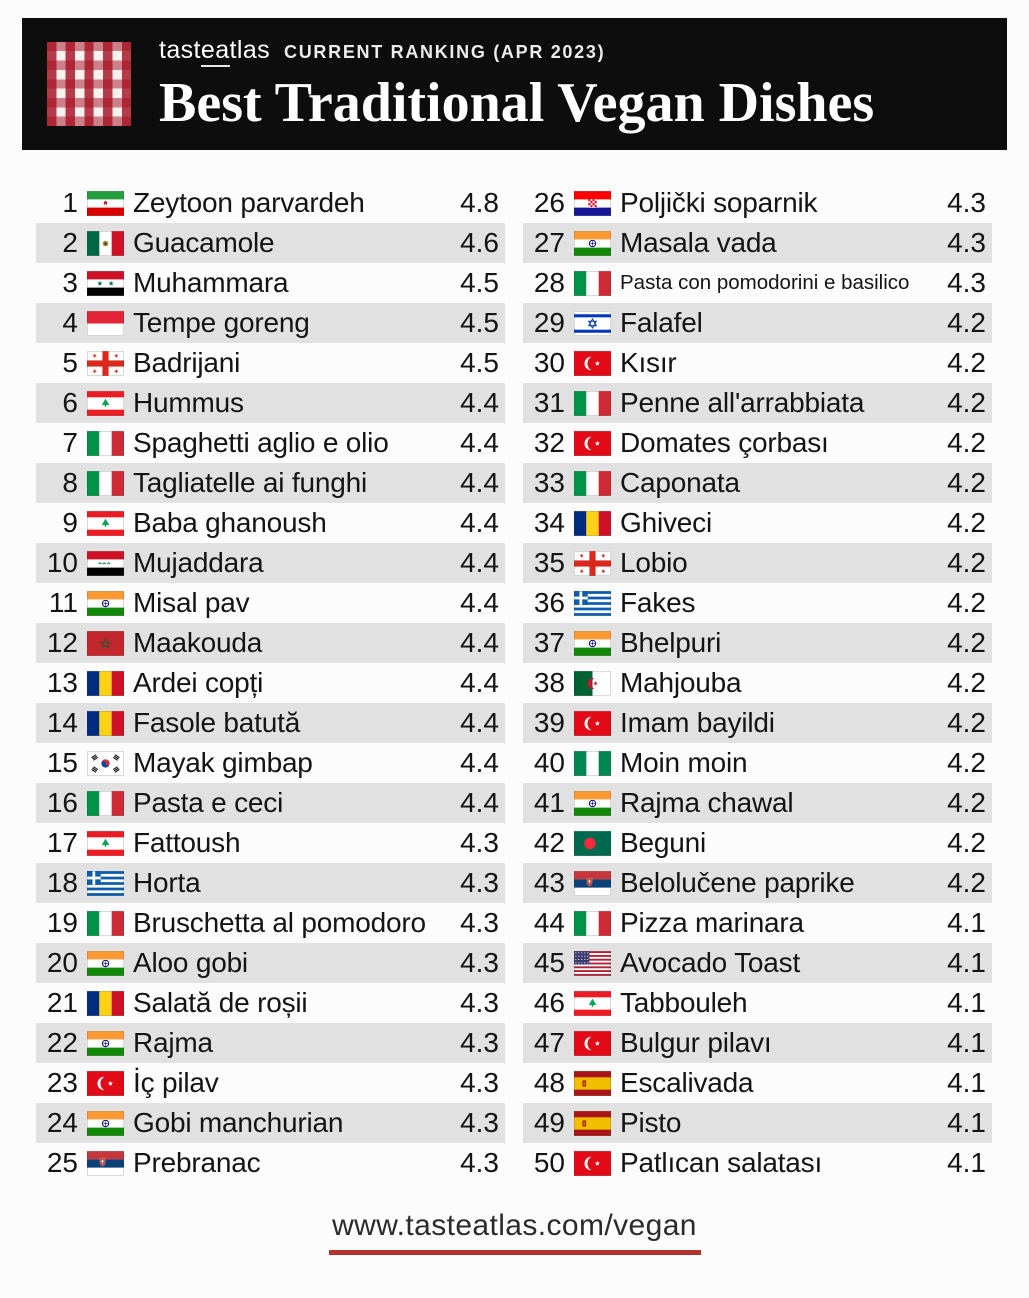 Image resolution: width=1029 pixels, height=1298 pixels. I want to click on ranking-row: 8 Tagliatelle ai funghi 4.4, so click(270, 483).